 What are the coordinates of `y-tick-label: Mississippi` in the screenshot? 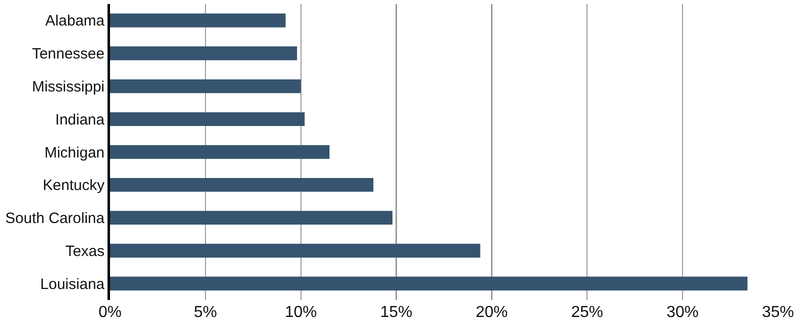 It's located at (68, 87).